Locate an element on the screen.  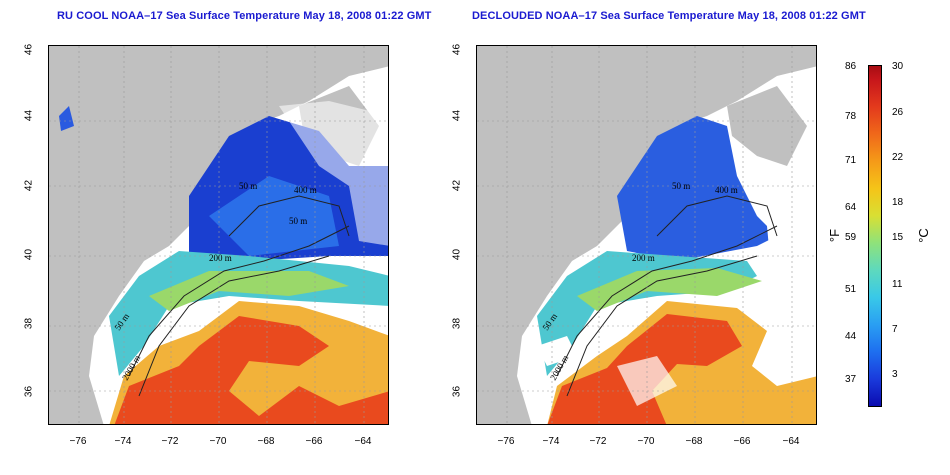
celsius-tick: 26 is located at coordinates (898, 112).